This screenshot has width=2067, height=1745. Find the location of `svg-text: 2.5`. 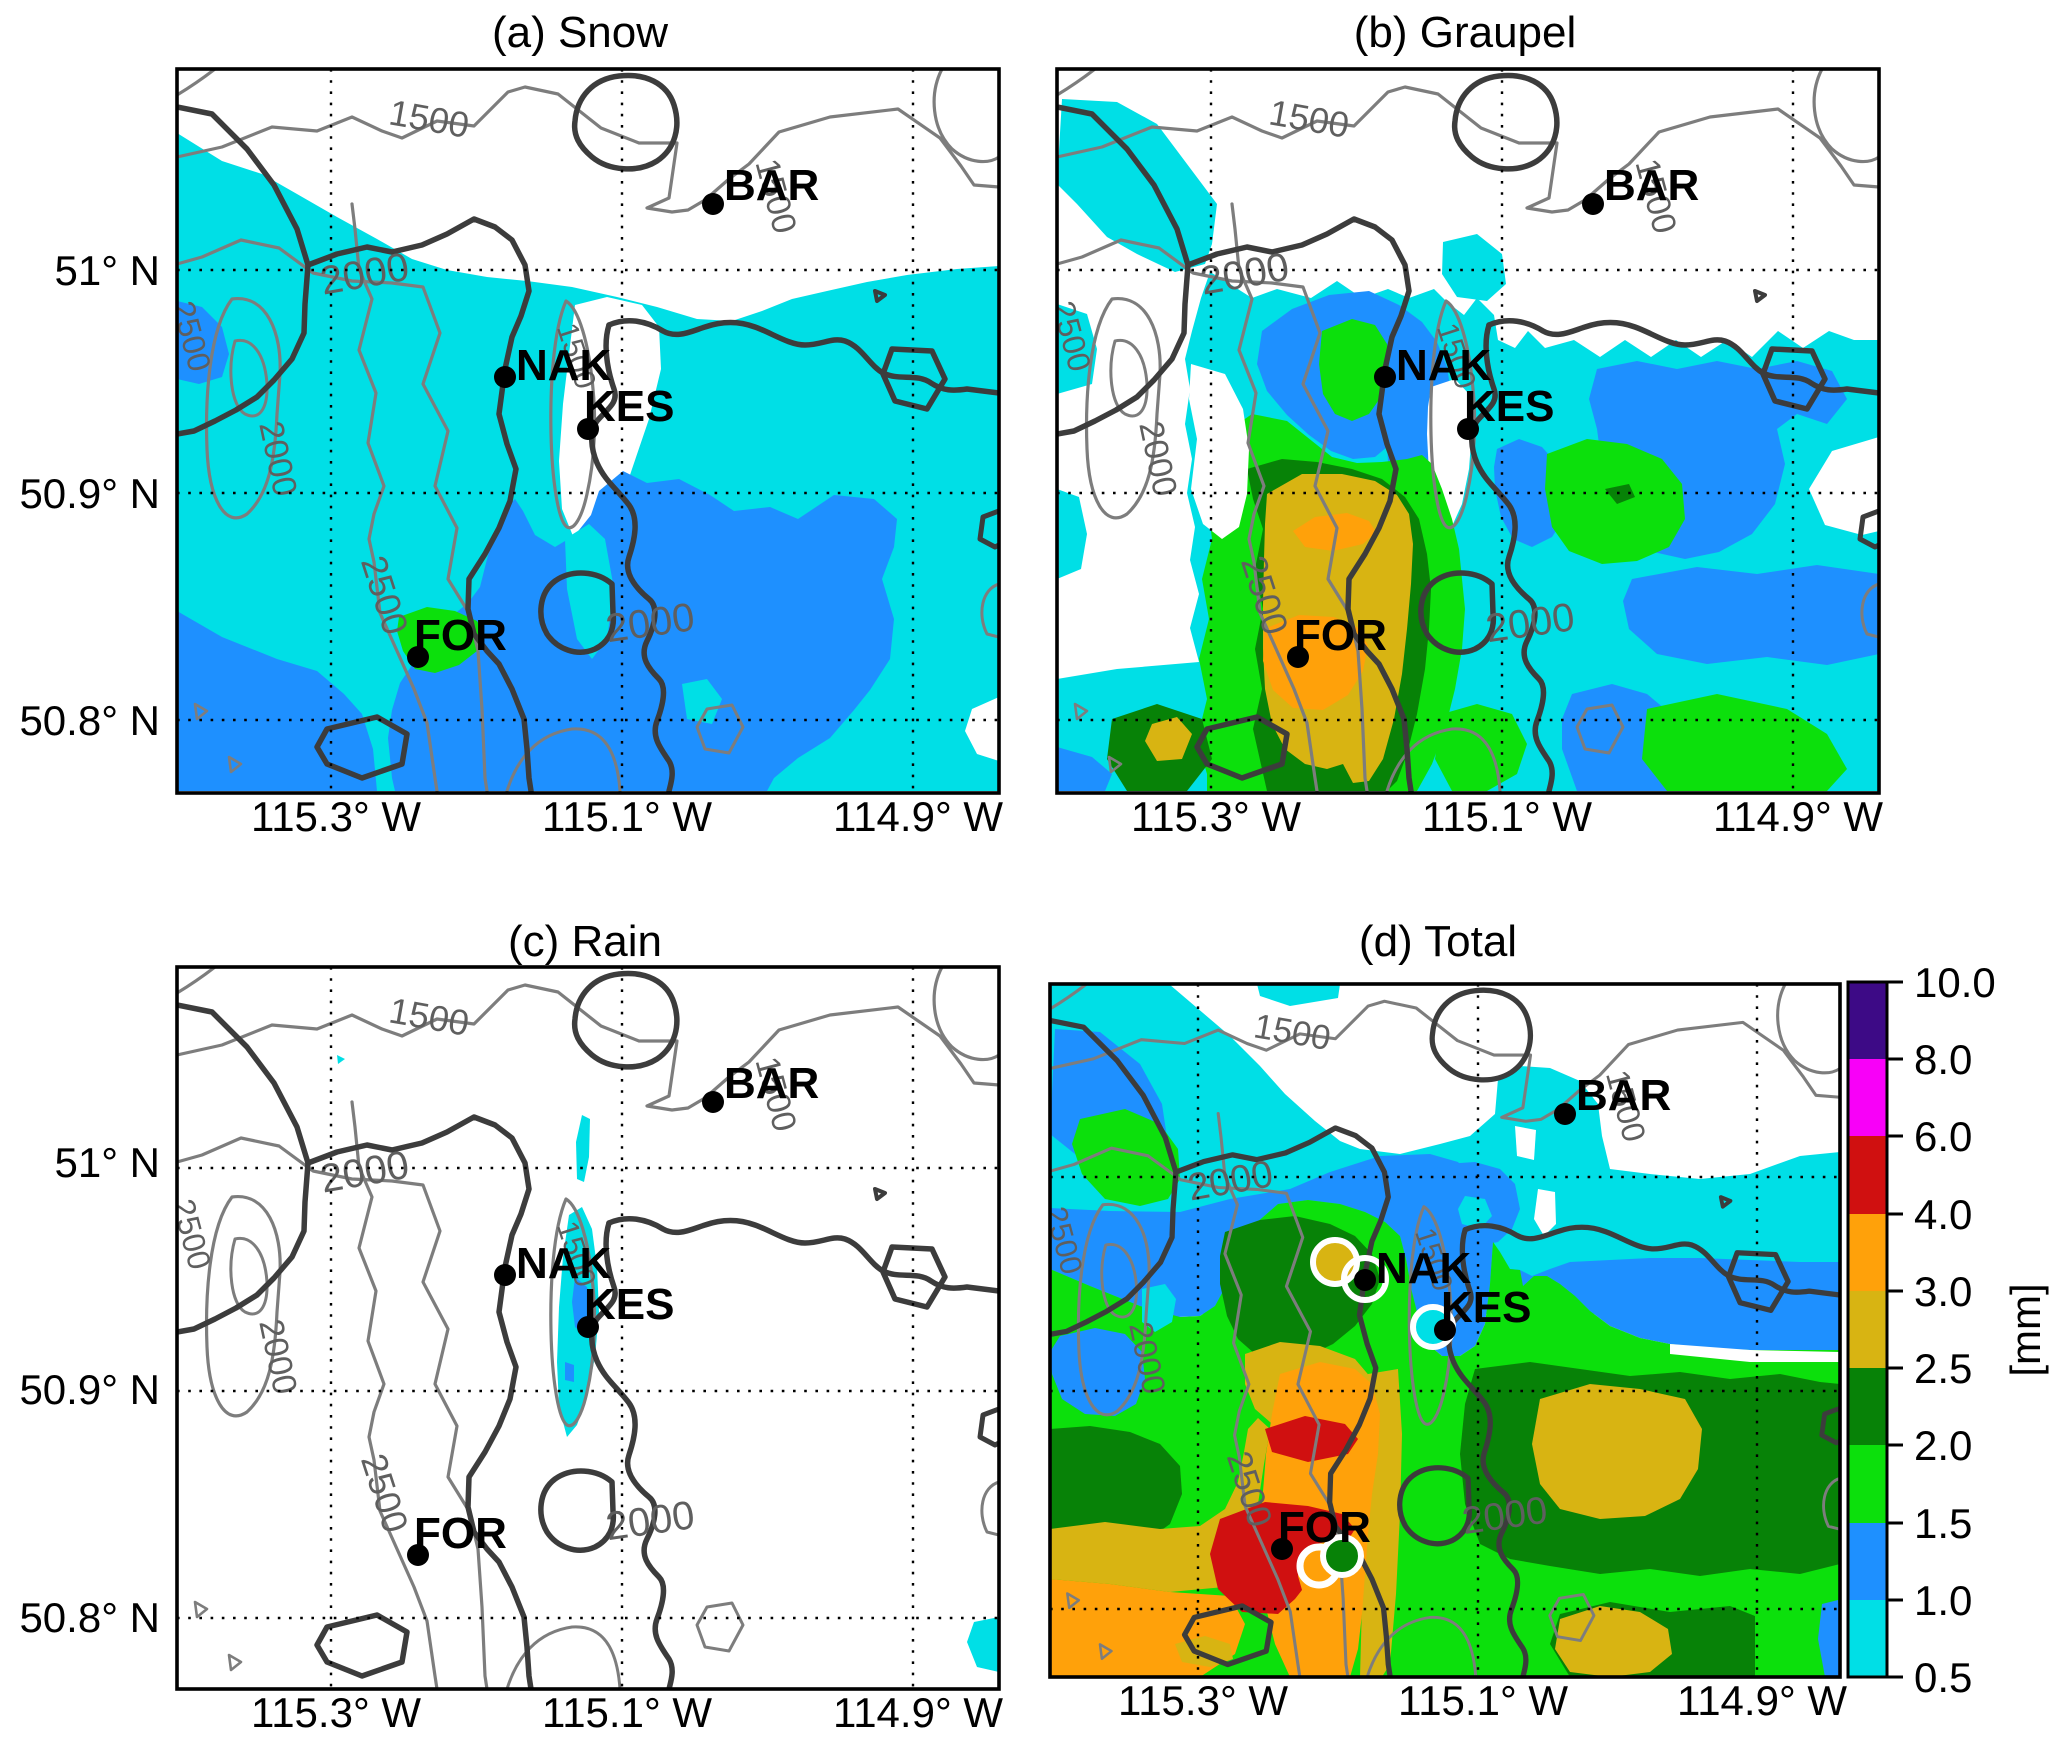

svg-text: 2.5 is located at coordinates (1943, 1368).